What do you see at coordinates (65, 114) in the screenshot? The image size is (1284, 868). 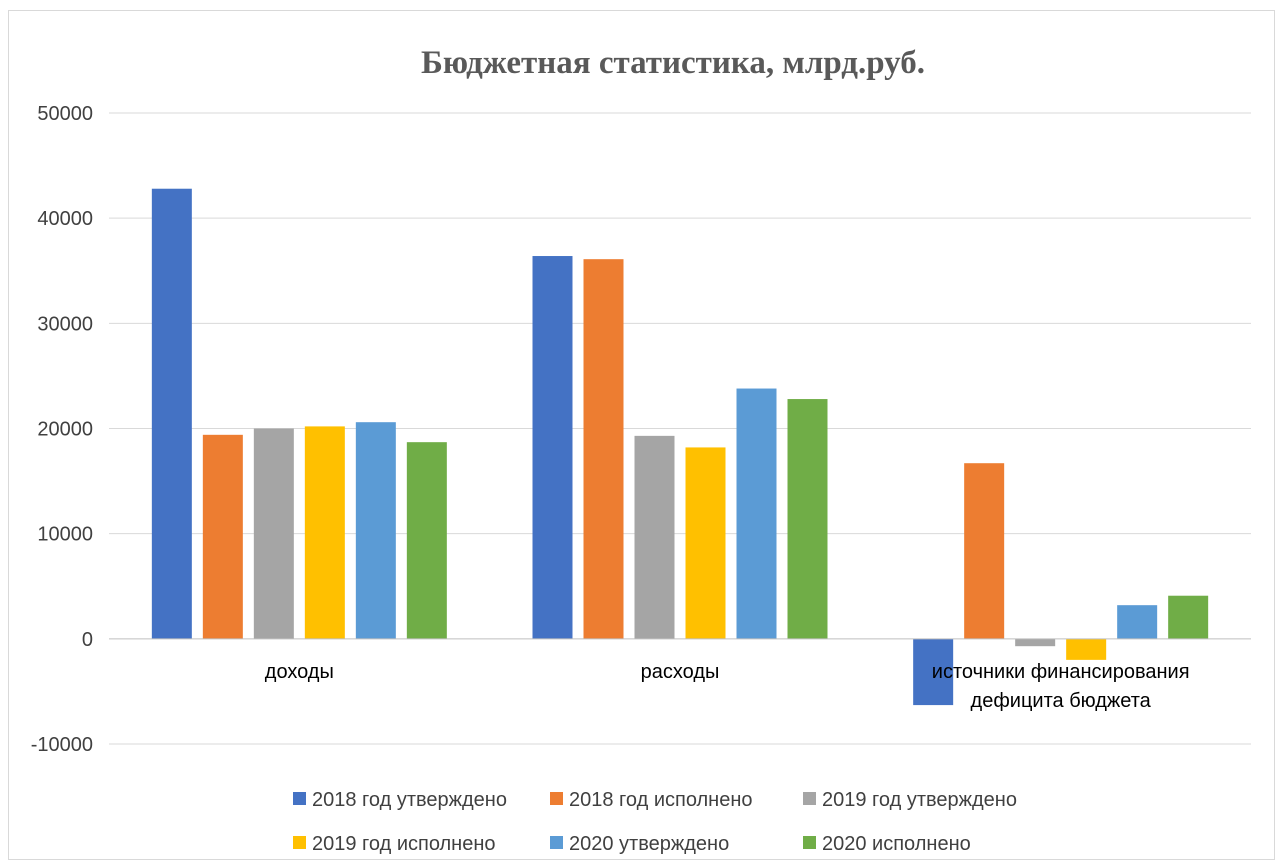 I see `y-tick-label: 50000` at bounding box center [65, 114].